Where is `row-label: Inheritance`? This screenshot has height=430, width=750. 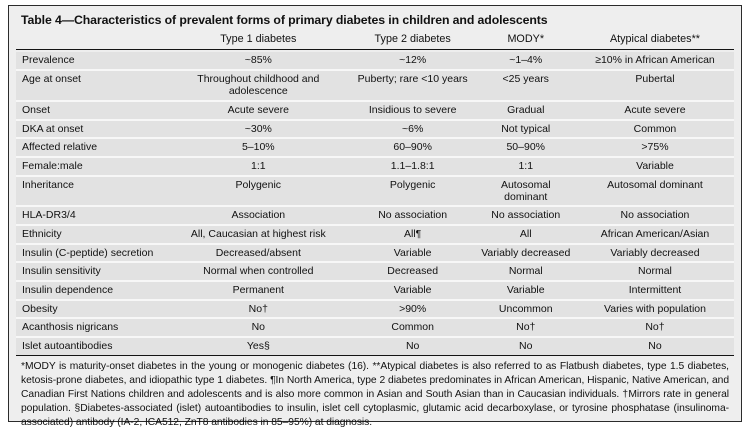
row-label: Inheritance is located at coordinates (48, 184).